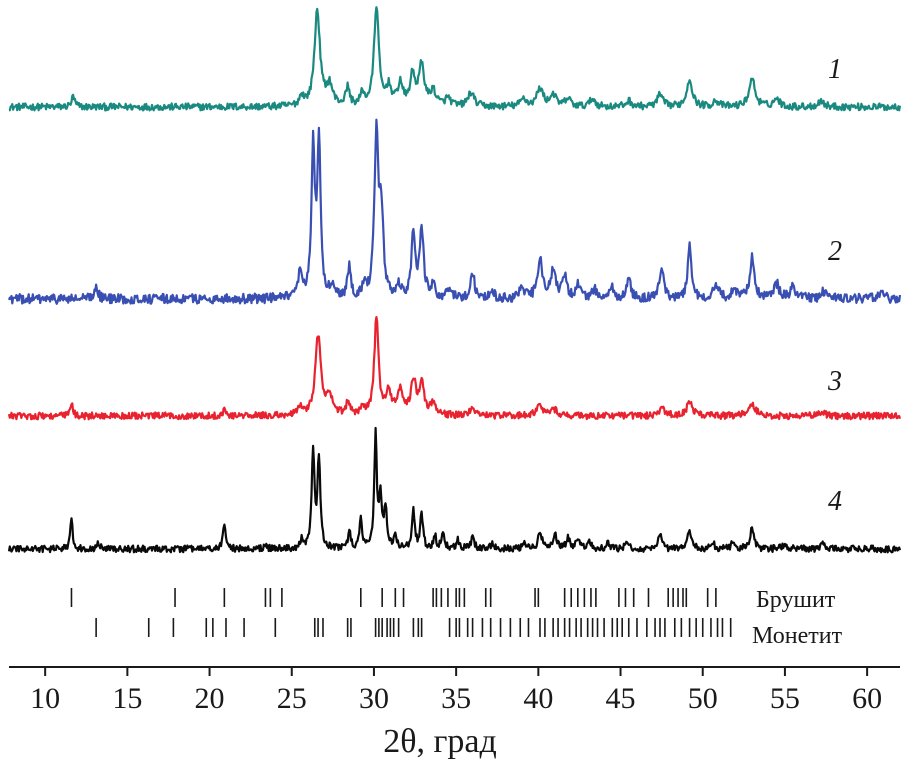 The image size is (916, 764). Describe the element at coordinates (621, 698) in the screenshot. I see `x-tick-label: 45` at that location.